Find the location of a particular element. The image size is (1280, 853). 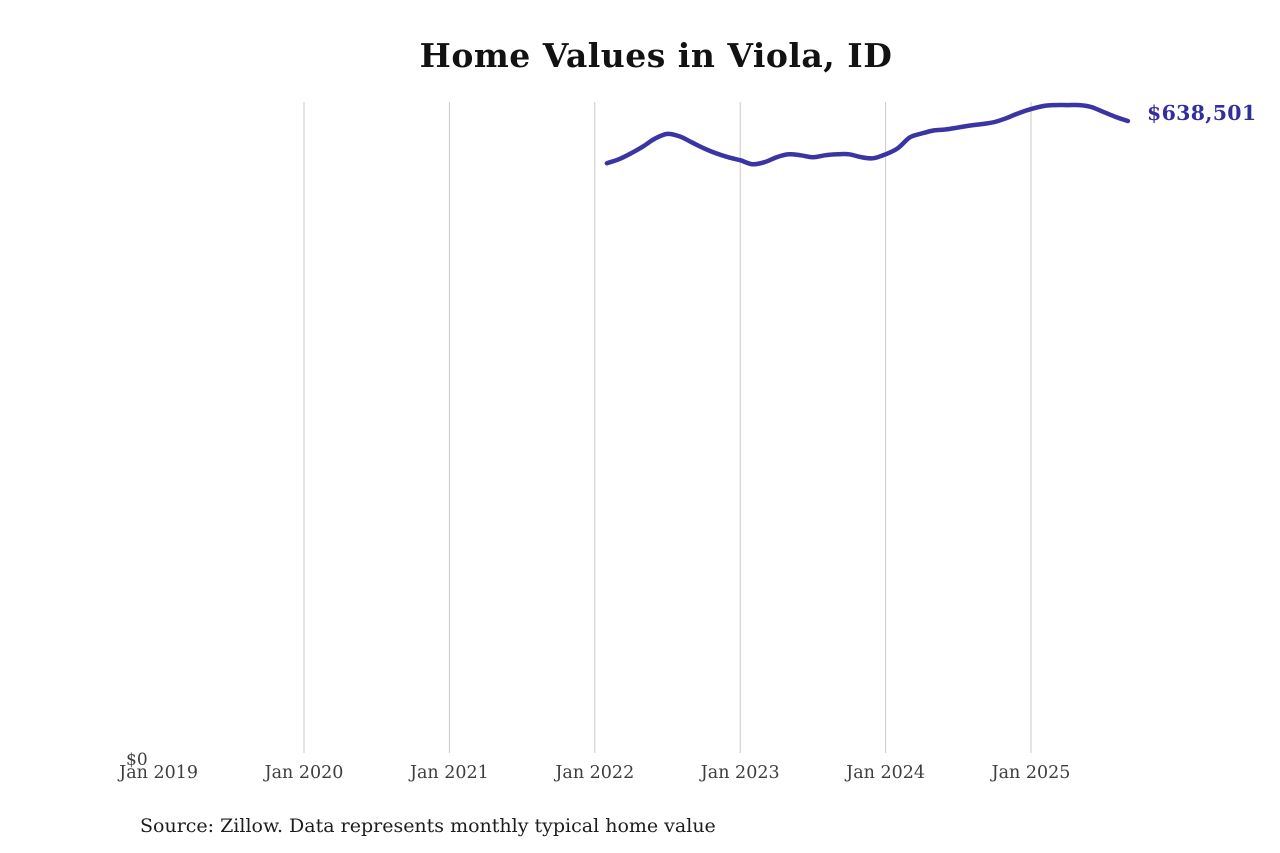

latest-value-label: $638,501 is located at coordinates (1202, 113).